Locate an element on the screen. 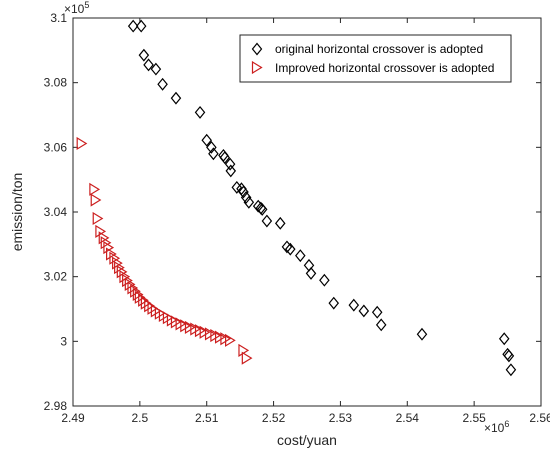 This screenshot has height=462, width=550. y-exponent-label: ×10⁵ is located at coordinates (76, 8).